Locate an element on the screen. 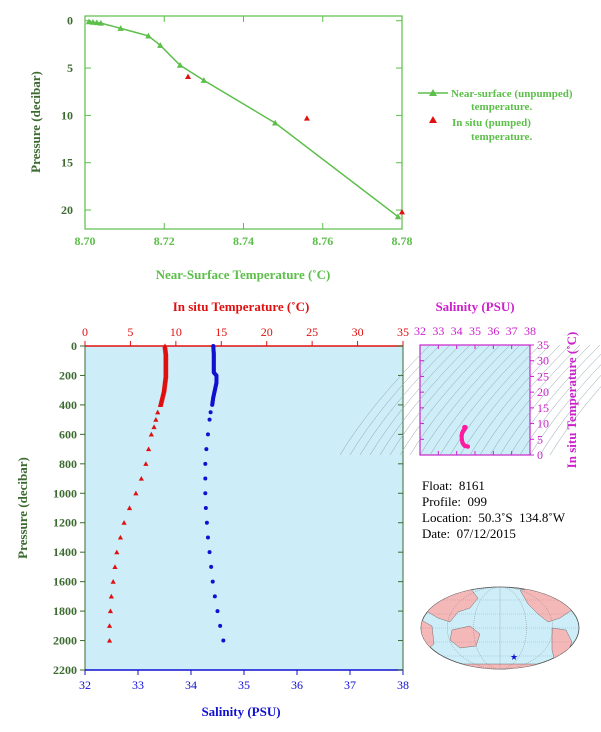 The width and height of the screenshot is (601, 732). pressure-axis-tick: 1800 is located at coordinates (65, 611).